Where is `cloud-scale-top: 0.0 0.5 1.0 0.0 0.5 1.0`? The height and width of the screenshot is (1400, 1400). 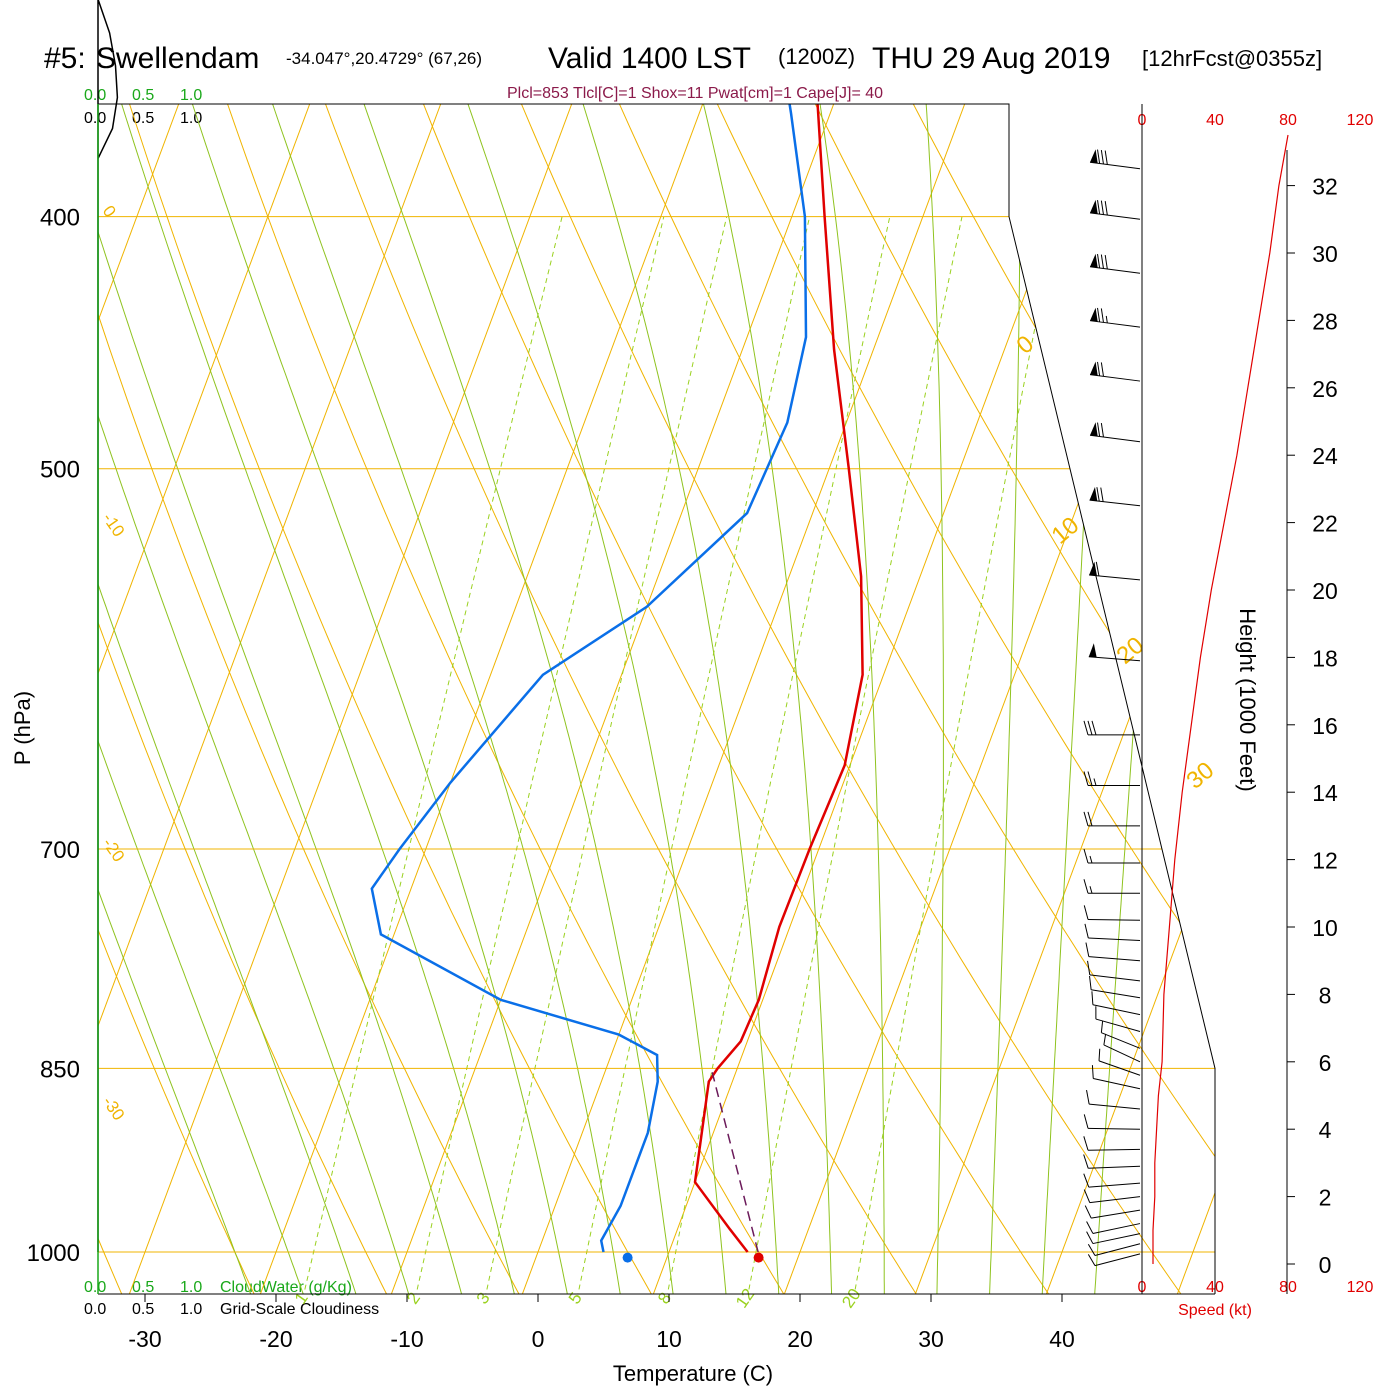 cloud-scale-top: 0.0 0.5 1.0 0.0 0.5 1.0 is located at coordinates (143, 107).